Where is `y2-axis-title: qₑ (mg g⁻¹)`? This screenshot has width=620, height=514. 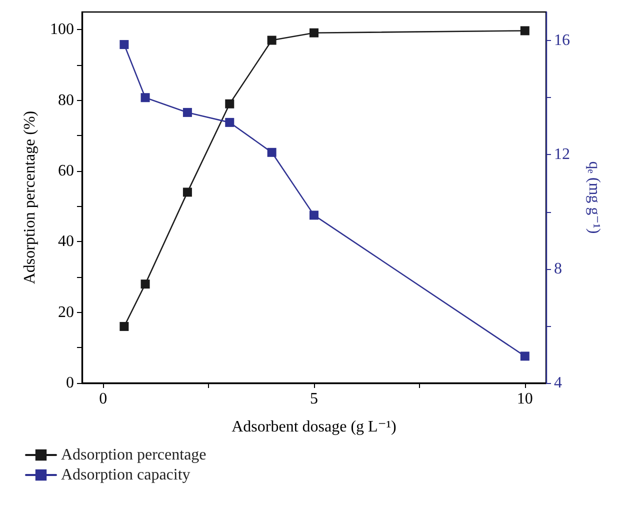
y2-axis-title: qₑ (mg g⁻¹) is located at coordinates (594, 197).